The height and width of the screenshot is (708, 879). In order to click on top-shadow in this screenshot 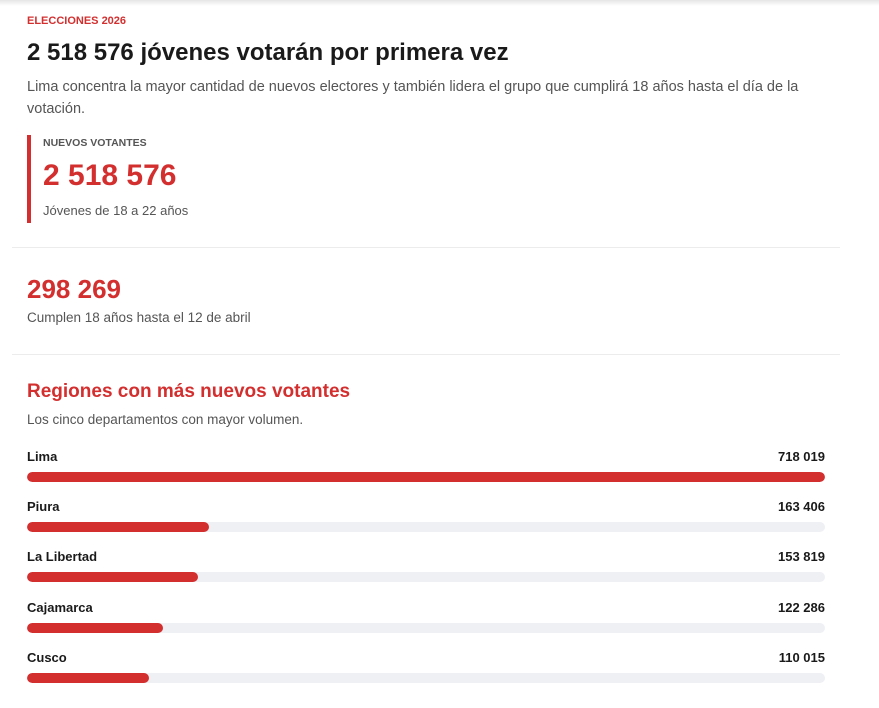, I will do `click(439, 3)`.